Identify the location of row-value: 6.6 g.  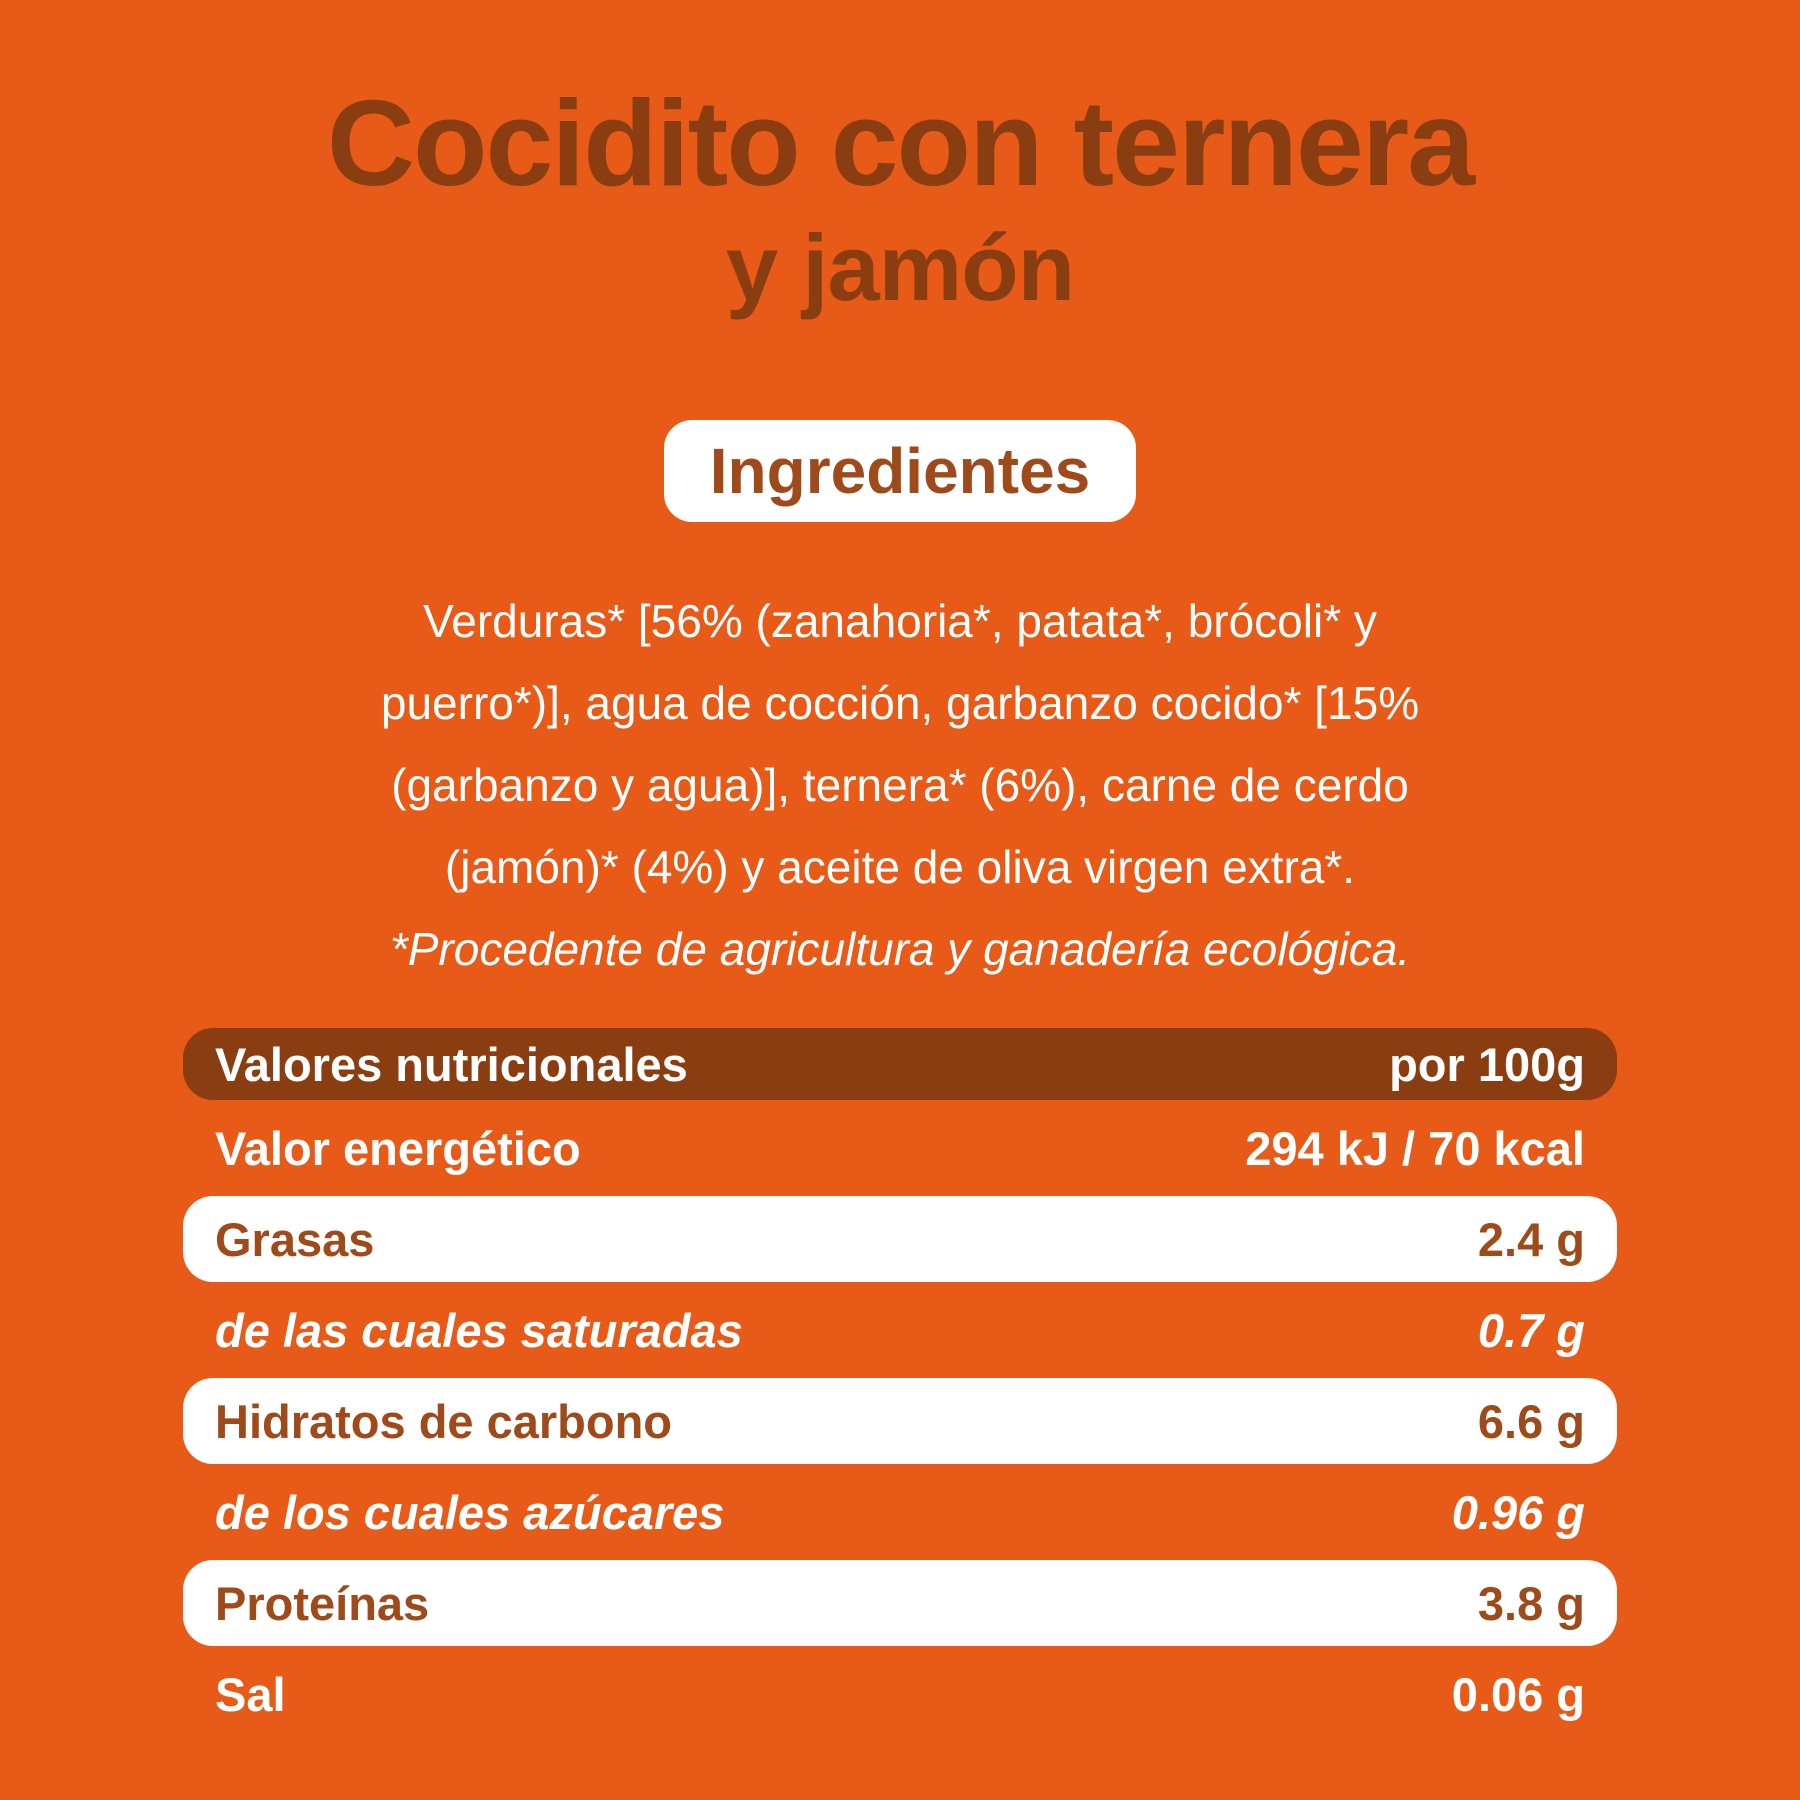
(1531, 1421).